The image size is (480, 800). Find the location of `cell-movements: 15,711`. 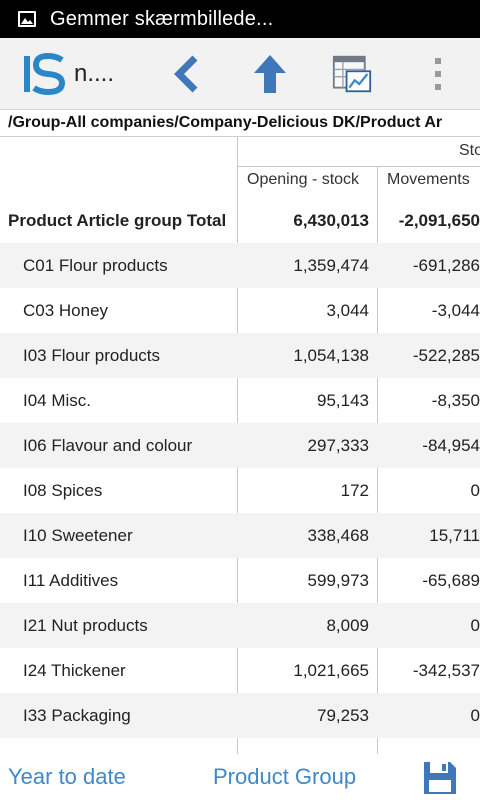

cell-movements: 15,711 is located at coordinates (429, 535).